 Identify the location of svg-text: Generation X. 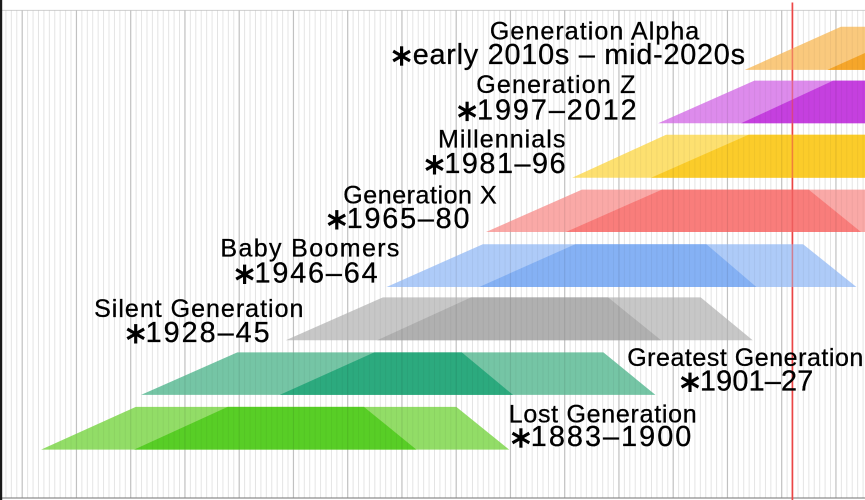
(420, 196).